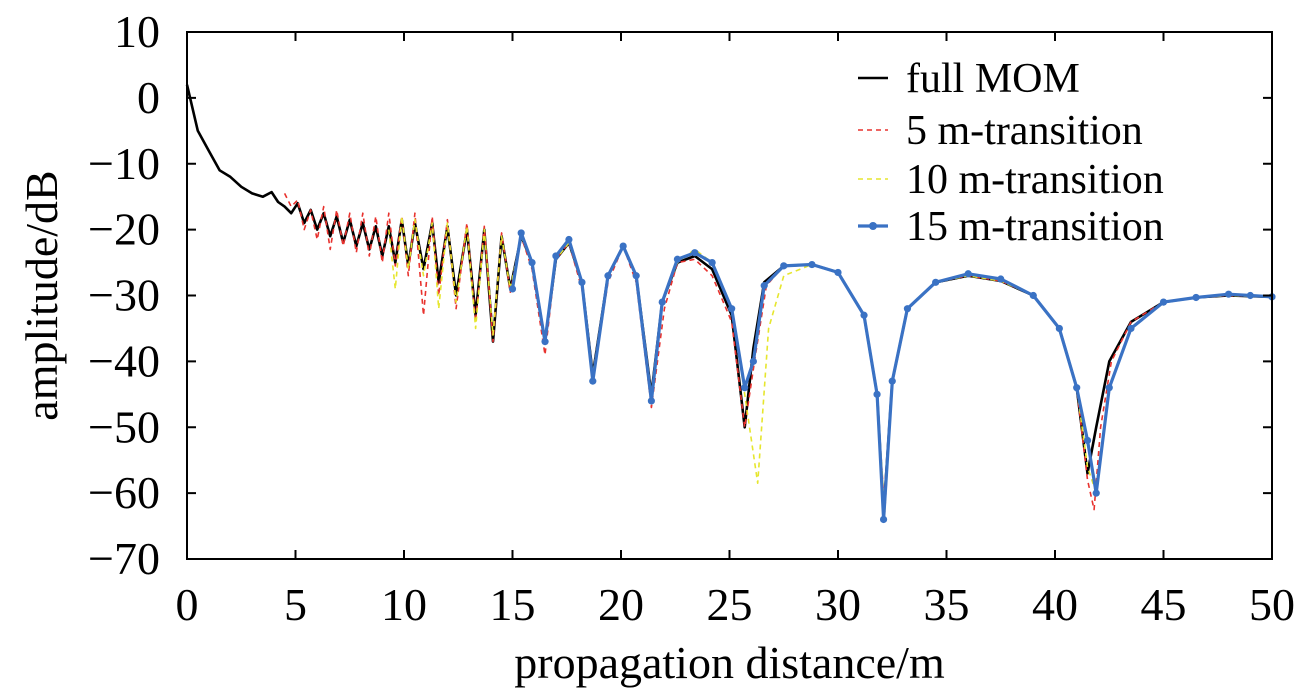  What do you see at coordinates (137, 31) in the screenshot?
I see `y-tick-label: 10` at bounding box center [137, 31].